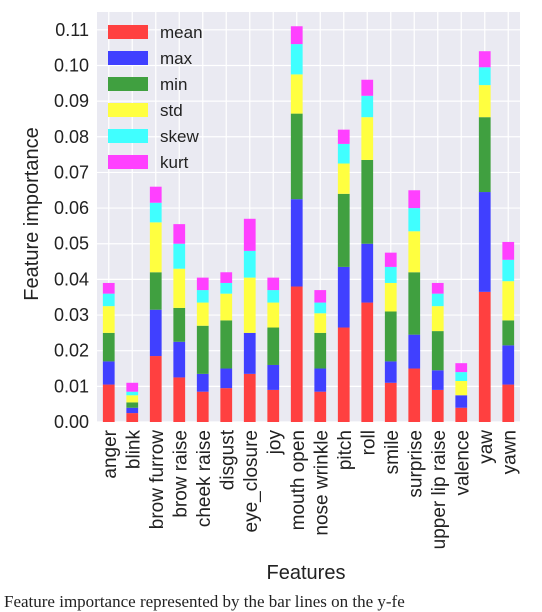  I want to click on x-tick-label: brow raise, so click(180, 474).